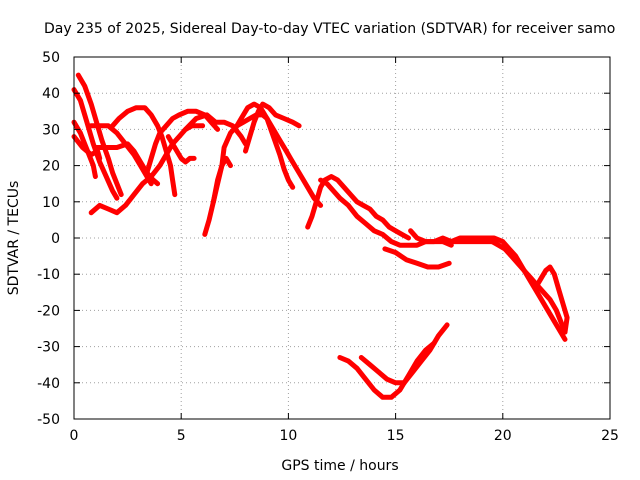 This screenshot has width=640, height=480. What do you see at coordinates (503, 436) in the screenshot?
I see `x-tick-label: 20` at bounding box center [503, 436].